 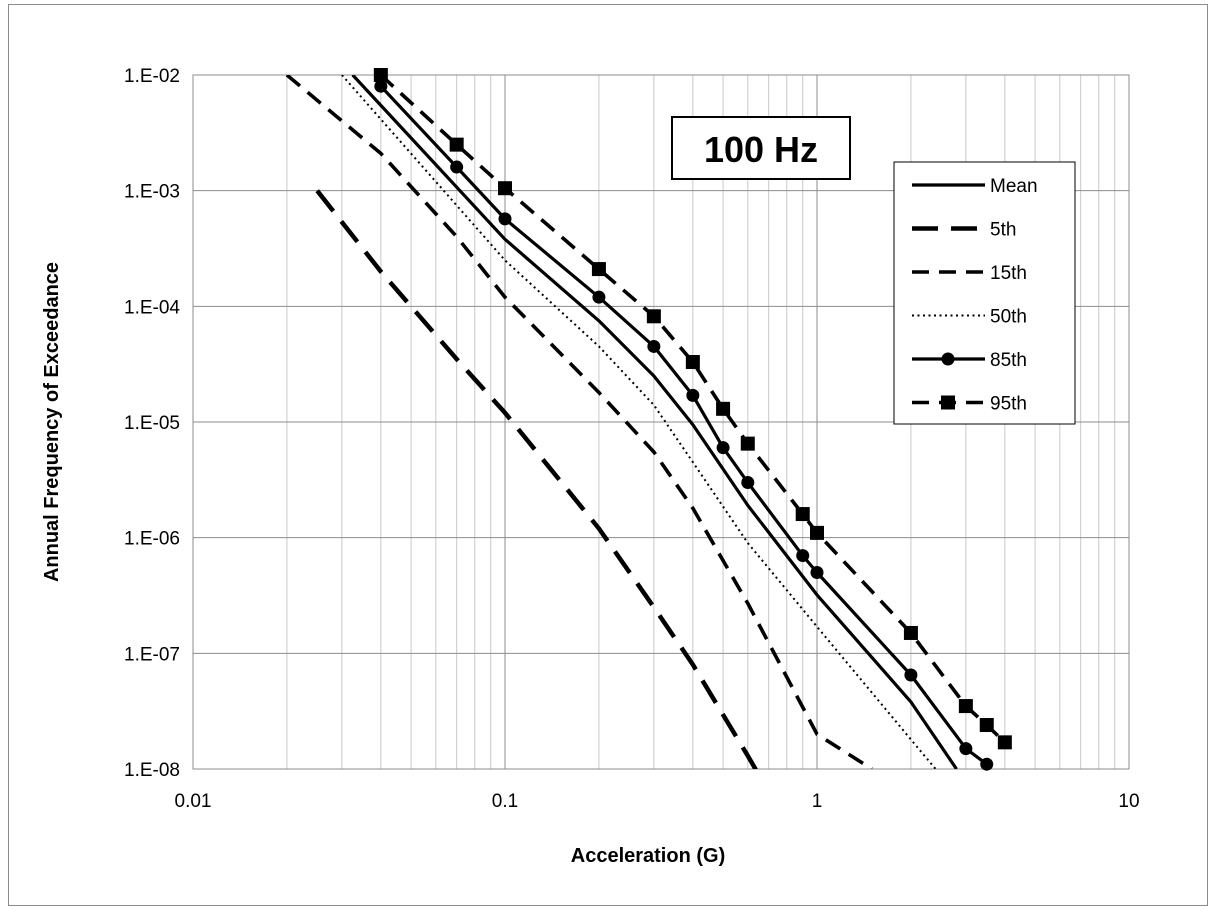 What do you see at coordinates (1008, 360) in the screenshot?
I see `legend-label: 85th` at bounding box center [1008, 360].